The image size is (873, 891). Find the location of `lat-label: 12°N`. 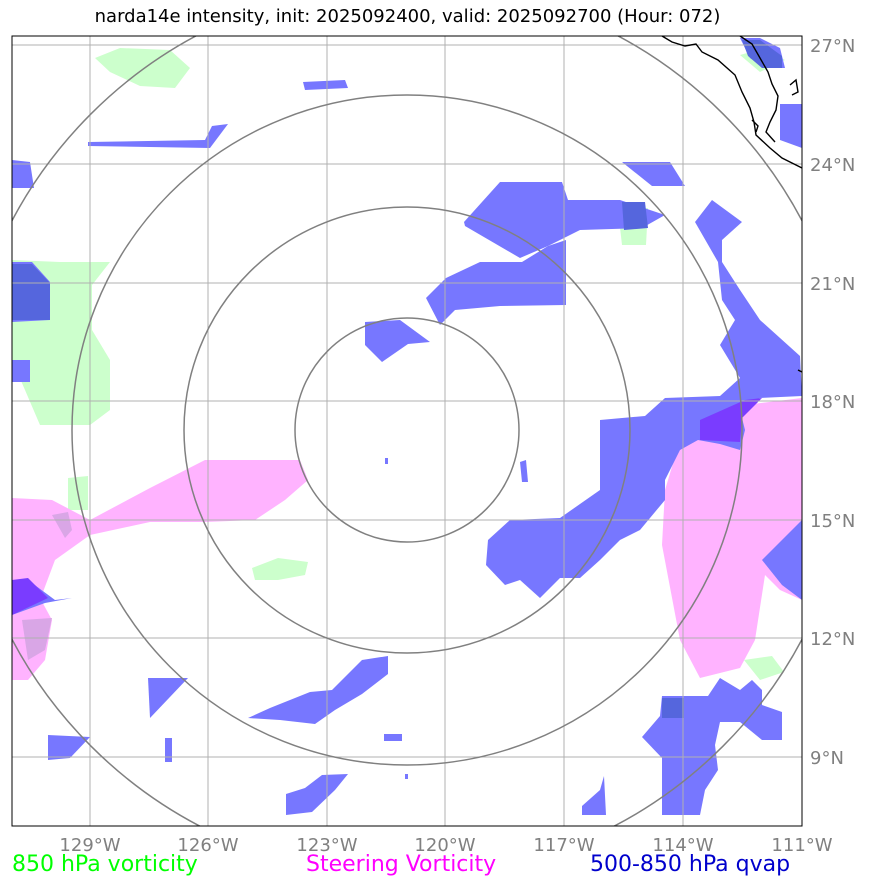

lat-label: 12°N is located at coordinates (832, 639).